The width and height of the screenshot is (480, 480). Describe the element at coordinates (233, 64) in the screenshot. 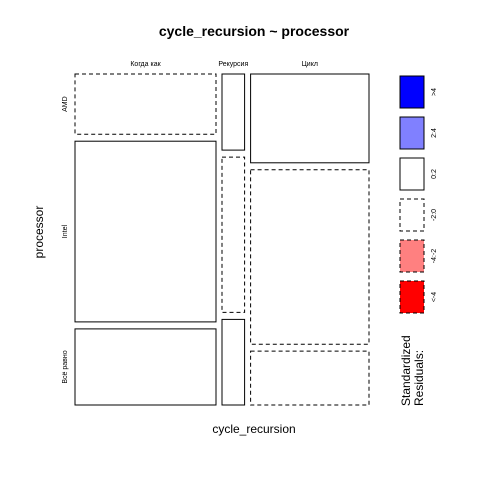

I see `x-tick-label-cat-1: Рекурсия` at that location.